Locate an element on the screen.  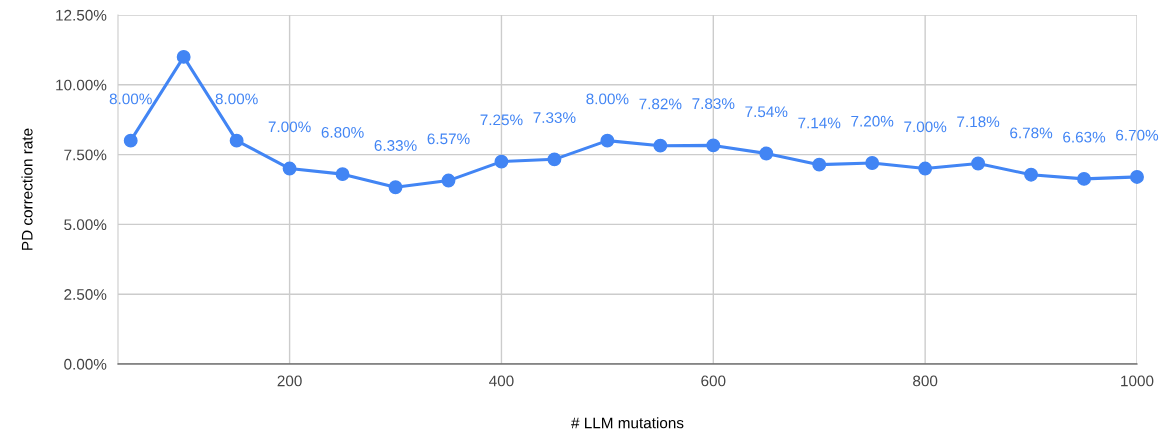
y-tick-label: 0.00% is located at coordinates (85, 364).